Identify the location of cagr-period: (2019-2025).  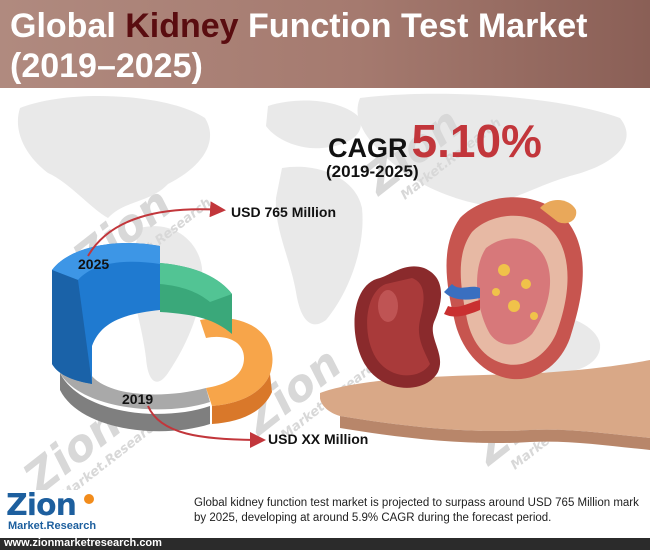
(372, 171).